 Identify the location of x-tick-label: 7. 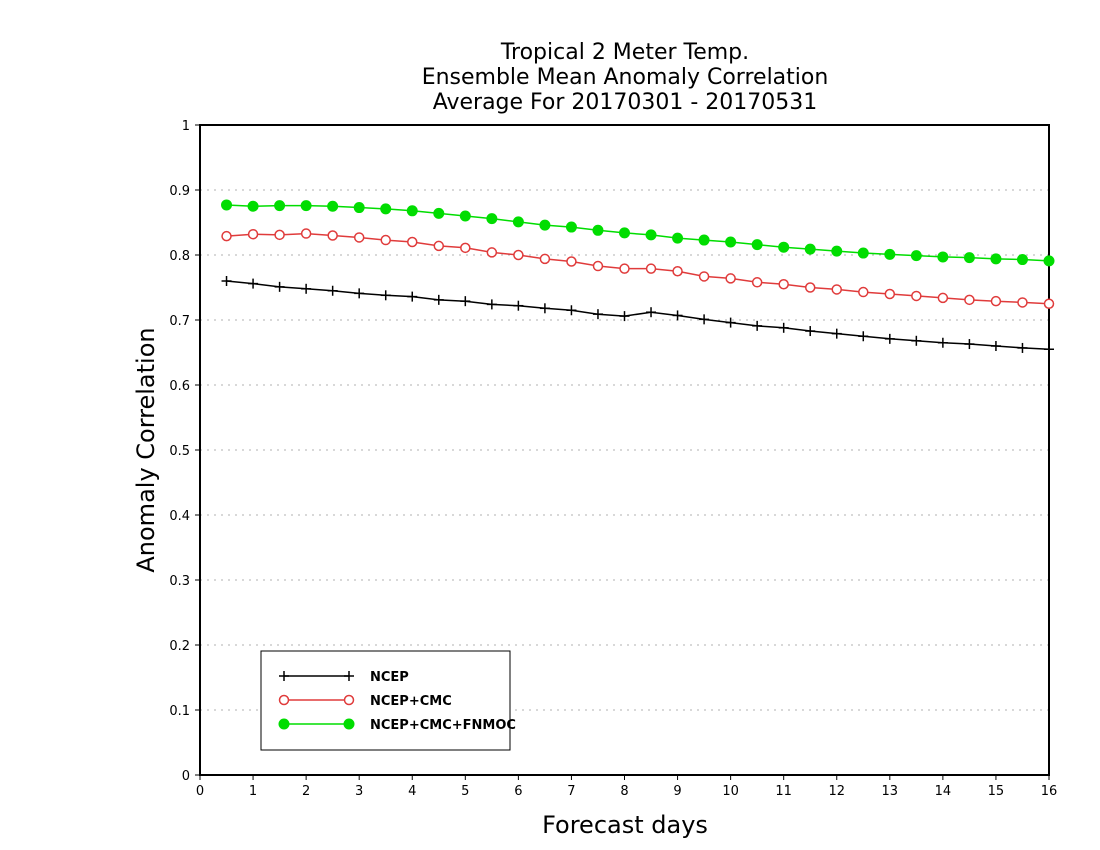
(571, 791).